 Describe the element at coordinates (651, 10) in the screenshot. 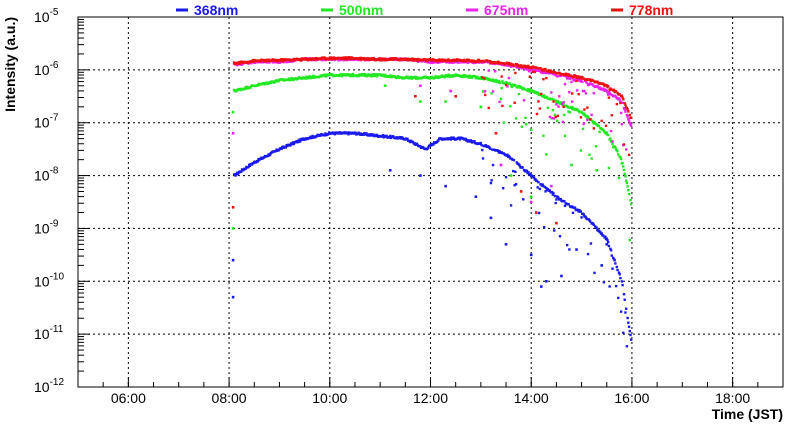

I see `legend-label-778nm: 778nm` at that location.